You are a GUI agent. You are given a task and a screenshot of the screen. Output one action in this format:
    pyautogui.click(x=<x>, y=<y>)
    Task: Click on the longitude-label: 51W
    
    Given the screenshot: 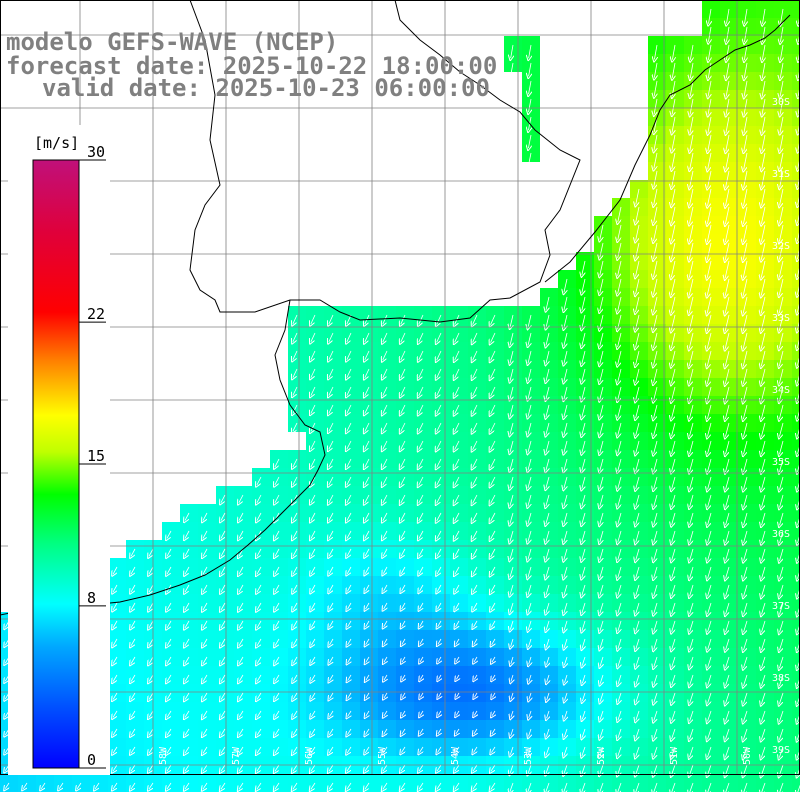 What is the action you would take?
    pyautogui.click(x=674, y=755)
    